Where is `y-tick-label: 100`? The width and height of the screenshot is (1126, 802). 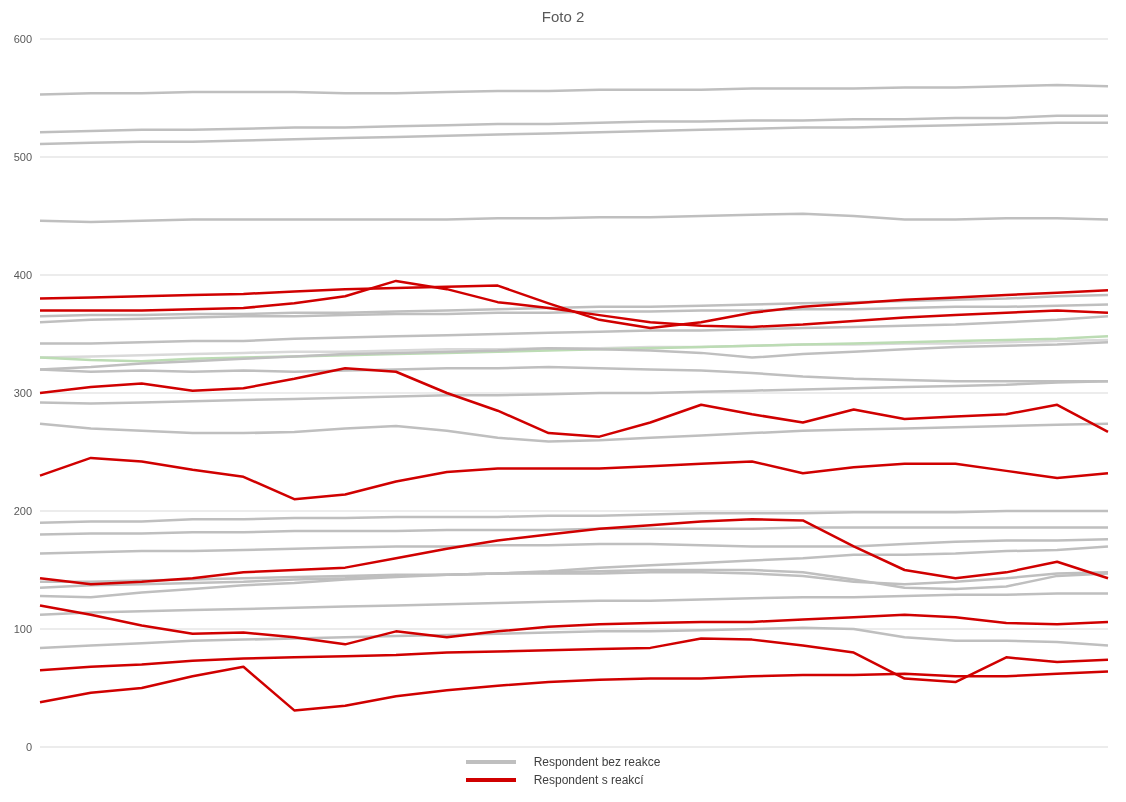
y-tick-label: 100 is located at coordinates (22, 628).